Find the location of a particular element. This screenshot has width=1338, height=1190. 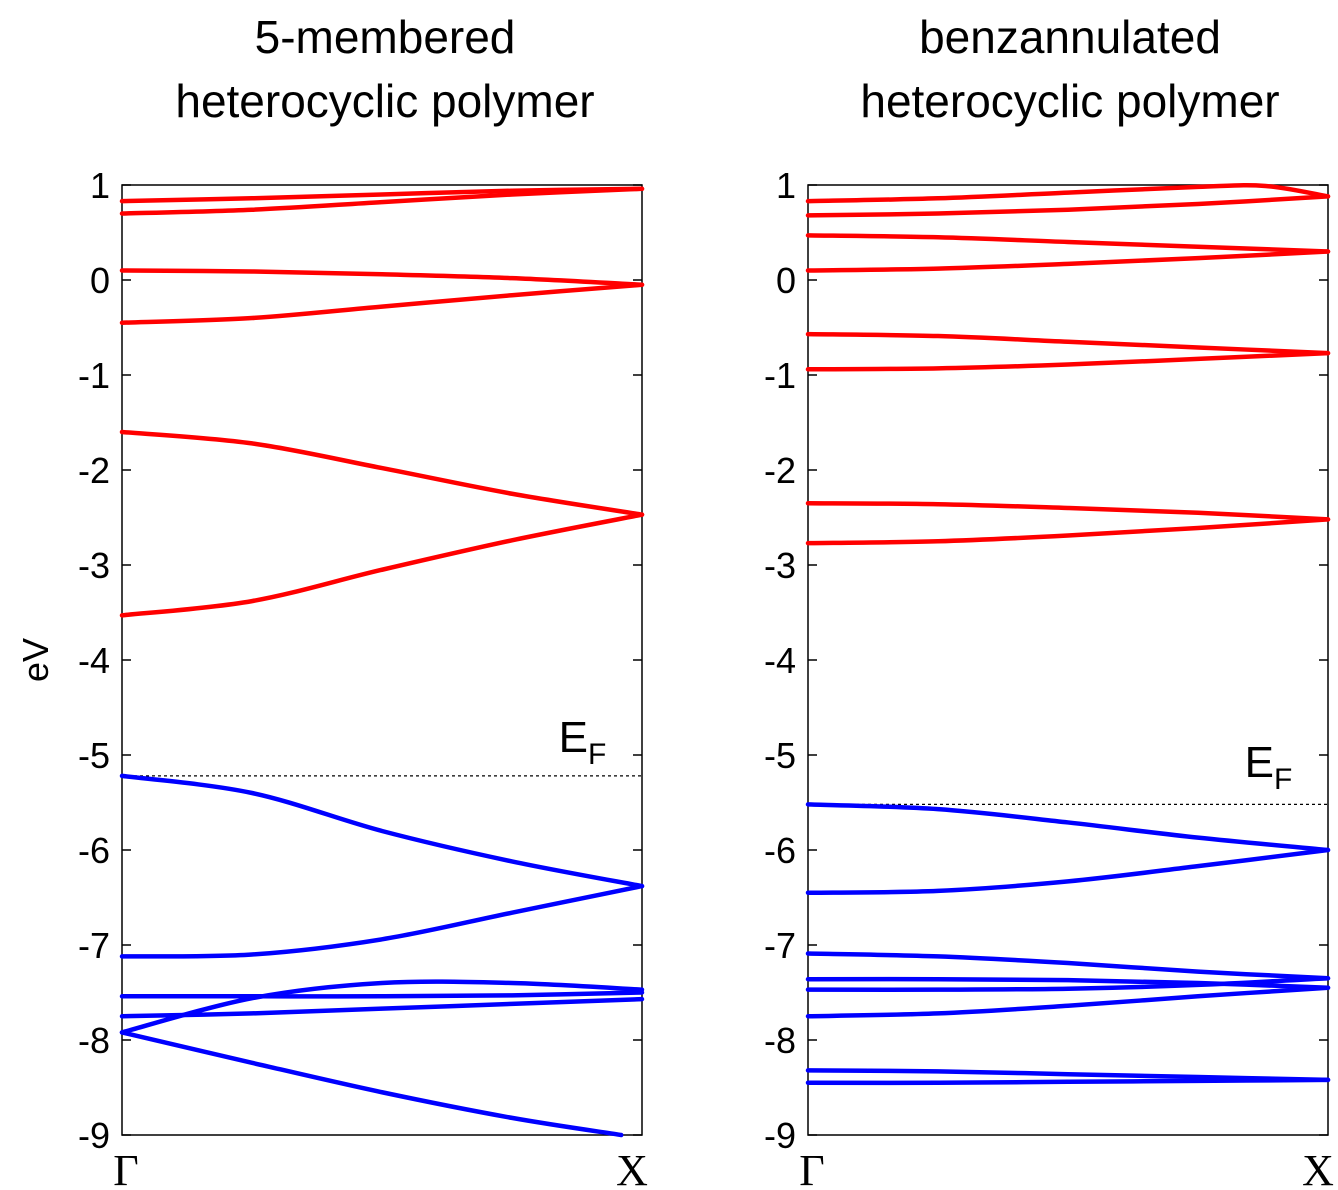

panel-left-title-line-1: 5-membered is located at coordinates (385, 37).